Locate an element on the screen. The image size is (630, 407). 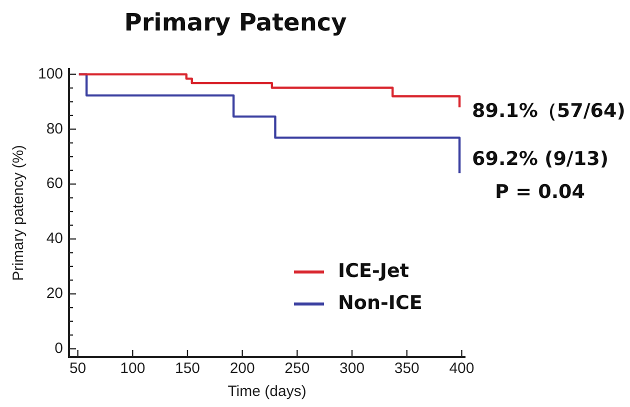
text: P = 0.04 is located at coordinates (540, 191).